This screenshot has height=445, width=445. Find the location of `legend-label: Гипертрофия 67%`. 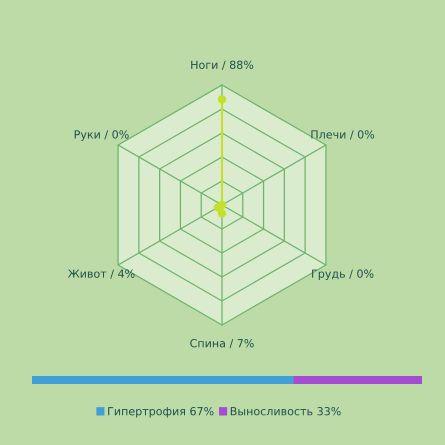

legend-label: Гипертрофия 67% is located at coordinates (161, 412).